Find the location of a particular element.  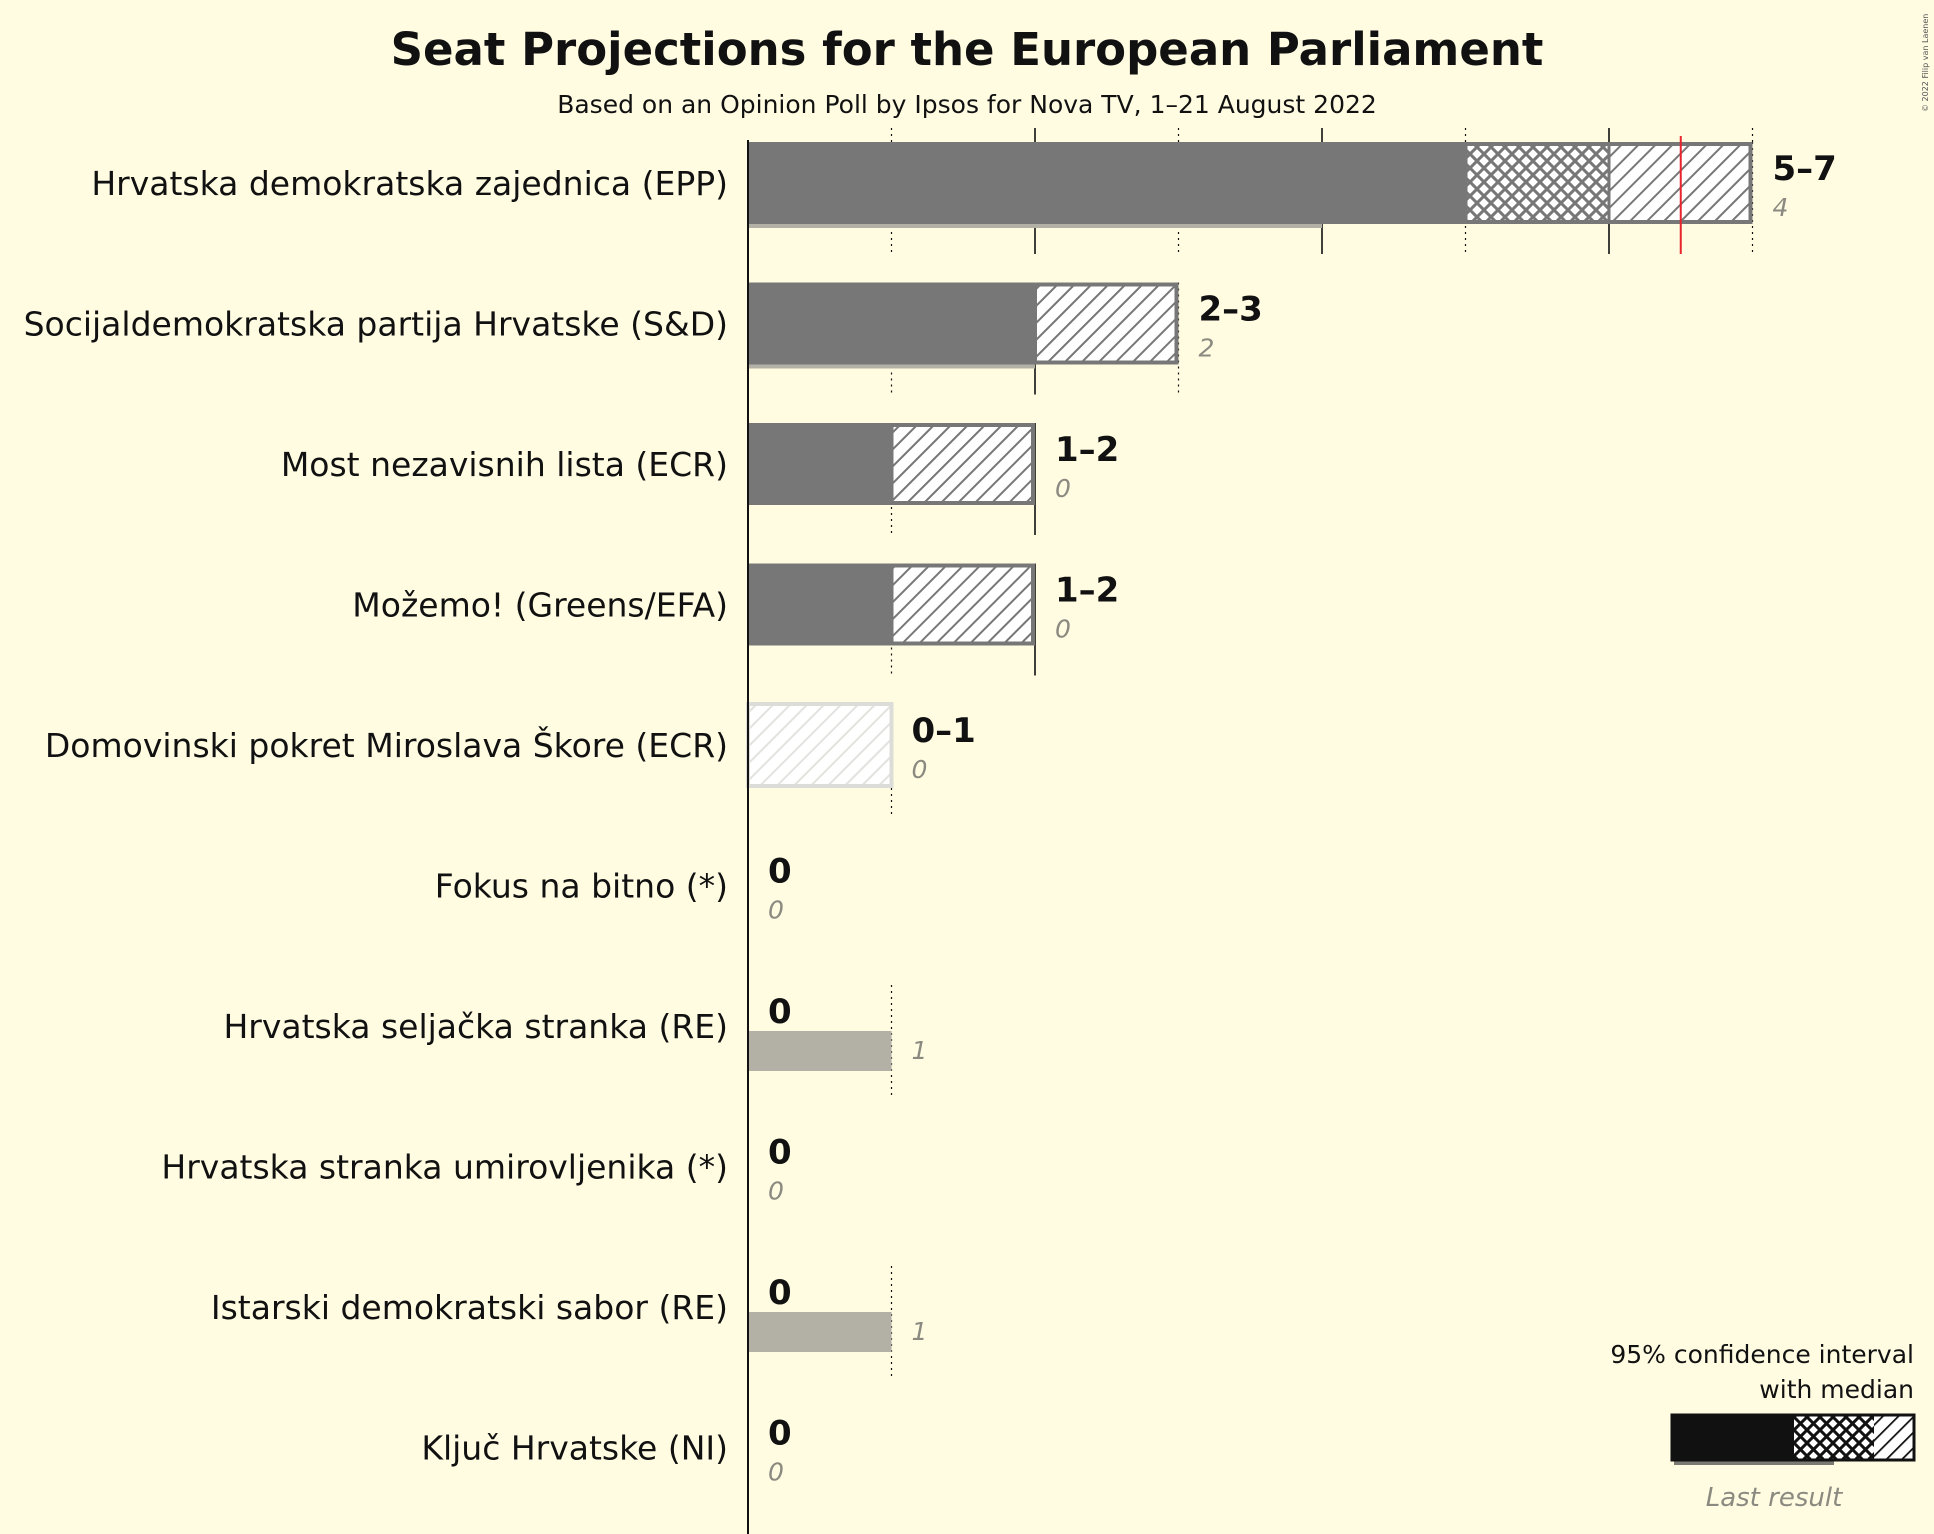

party-row-8: Istarski demokratski sabor (RE) 0 1 is located at coordinates (569, 1322).